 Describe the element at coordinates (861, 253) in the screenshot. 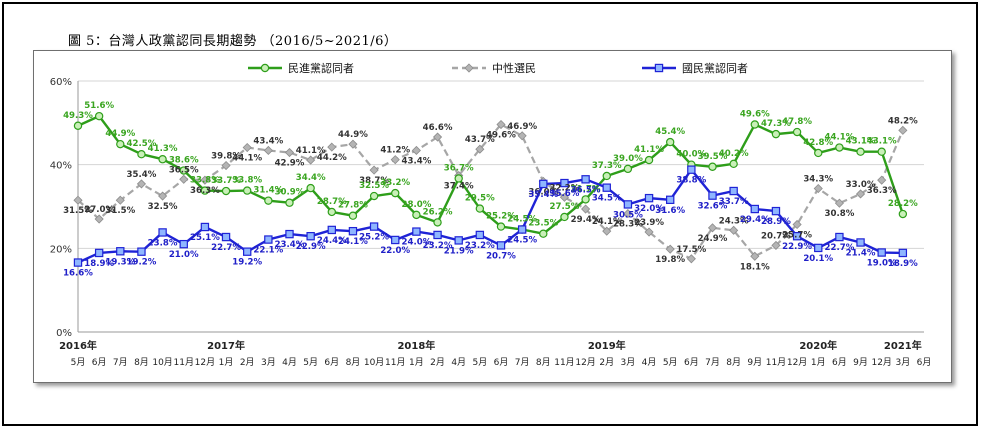

I see `data-label: 21.4%` at that location.